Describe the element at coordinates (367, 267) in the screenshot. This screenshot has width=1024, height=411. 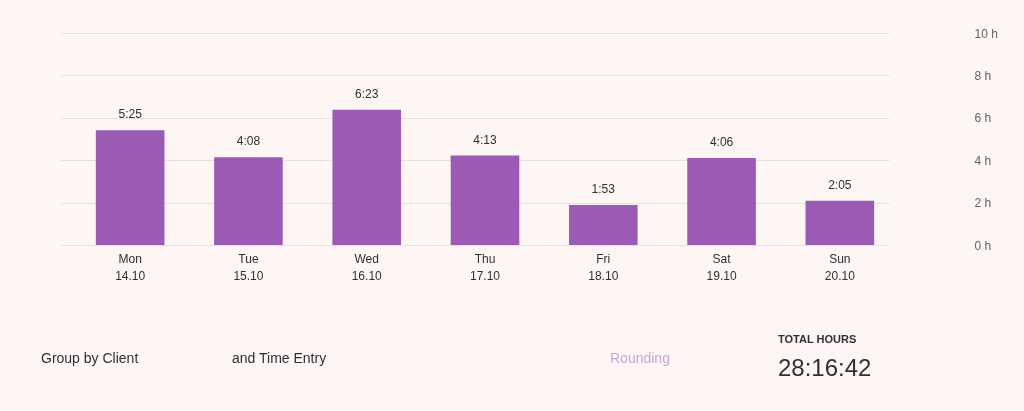
I see `x-tick-label: Wed 16.10` at that location.